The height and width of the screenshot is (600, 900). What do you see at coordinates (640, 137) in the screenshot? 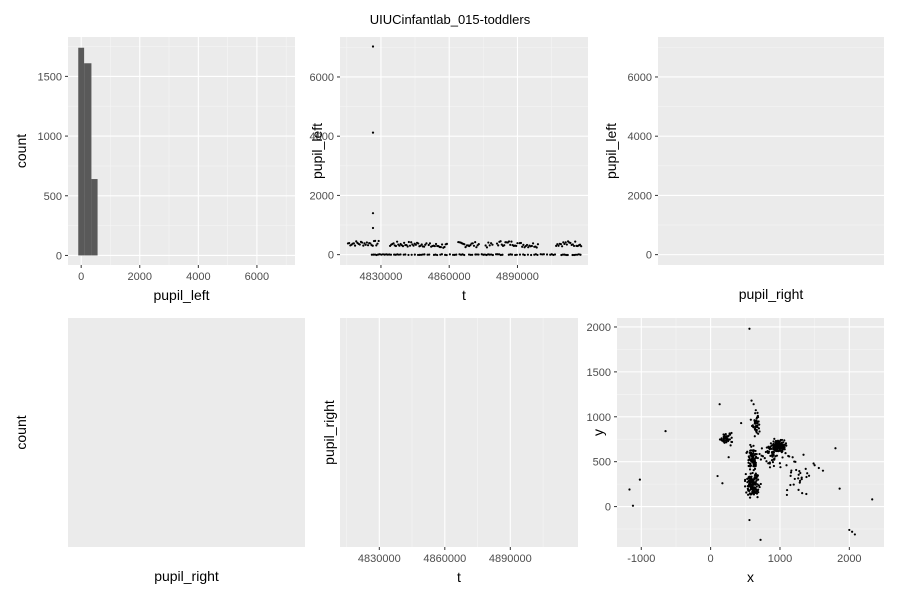
I see `y-tick-label: 4000` at bounding box center [640, 137].